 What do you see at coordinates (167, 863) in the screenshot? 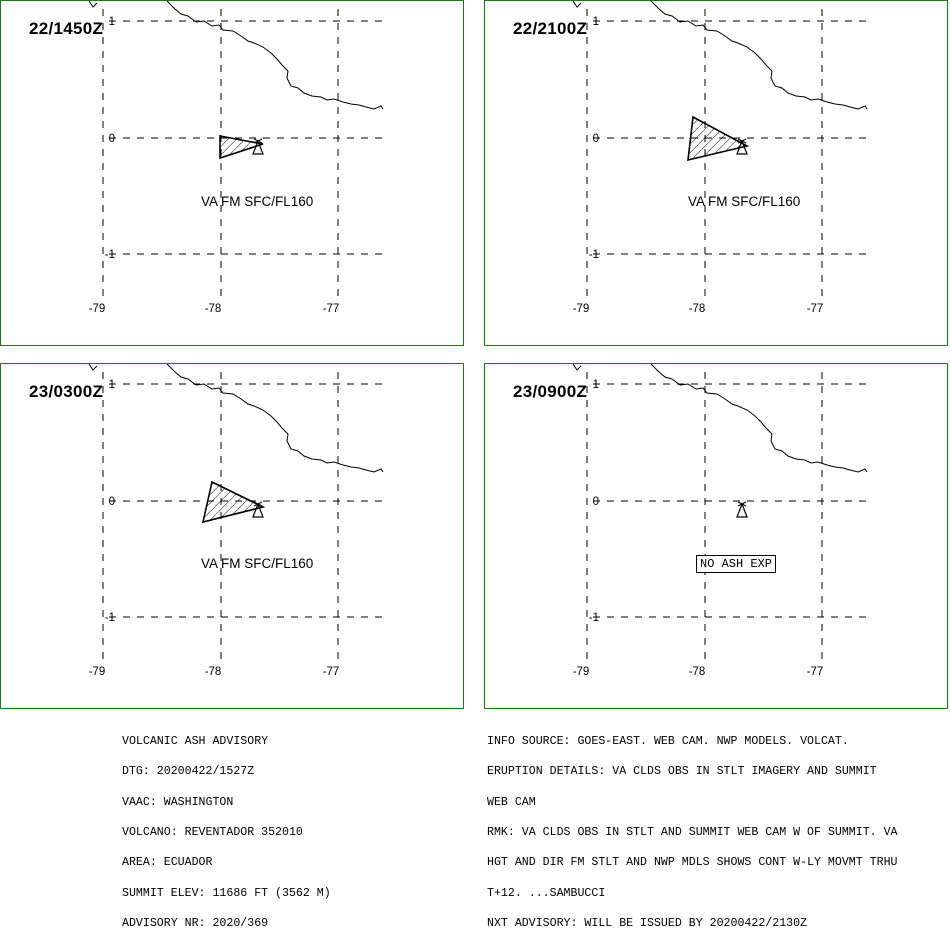
I see `advisory-line: AREA: ECUADOR` at bounding box center [167, 863].